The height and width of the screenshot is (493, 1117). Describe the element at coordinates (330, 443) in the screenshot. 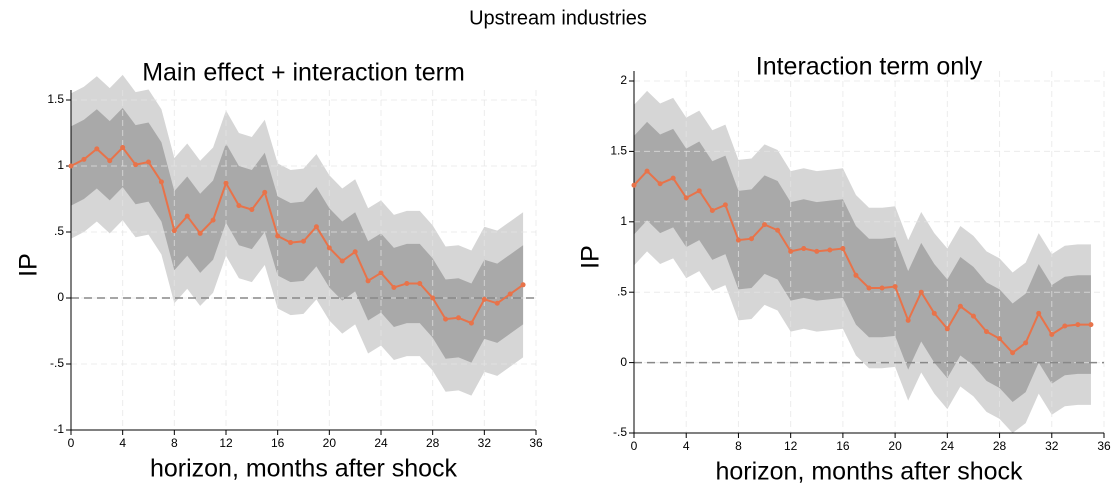

I see `x-tick-label: 20` at that location.